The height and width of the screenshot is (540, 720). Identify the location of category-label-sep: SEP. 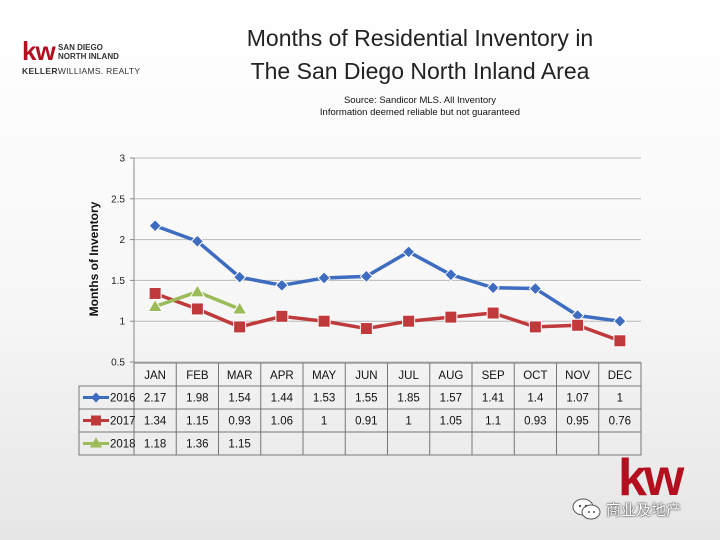
(493, 376).